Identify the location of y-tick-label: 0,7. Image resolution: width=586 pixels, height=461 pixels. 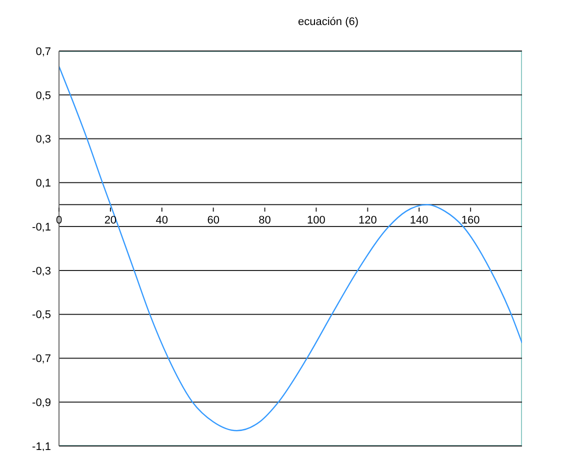
(43, 52).